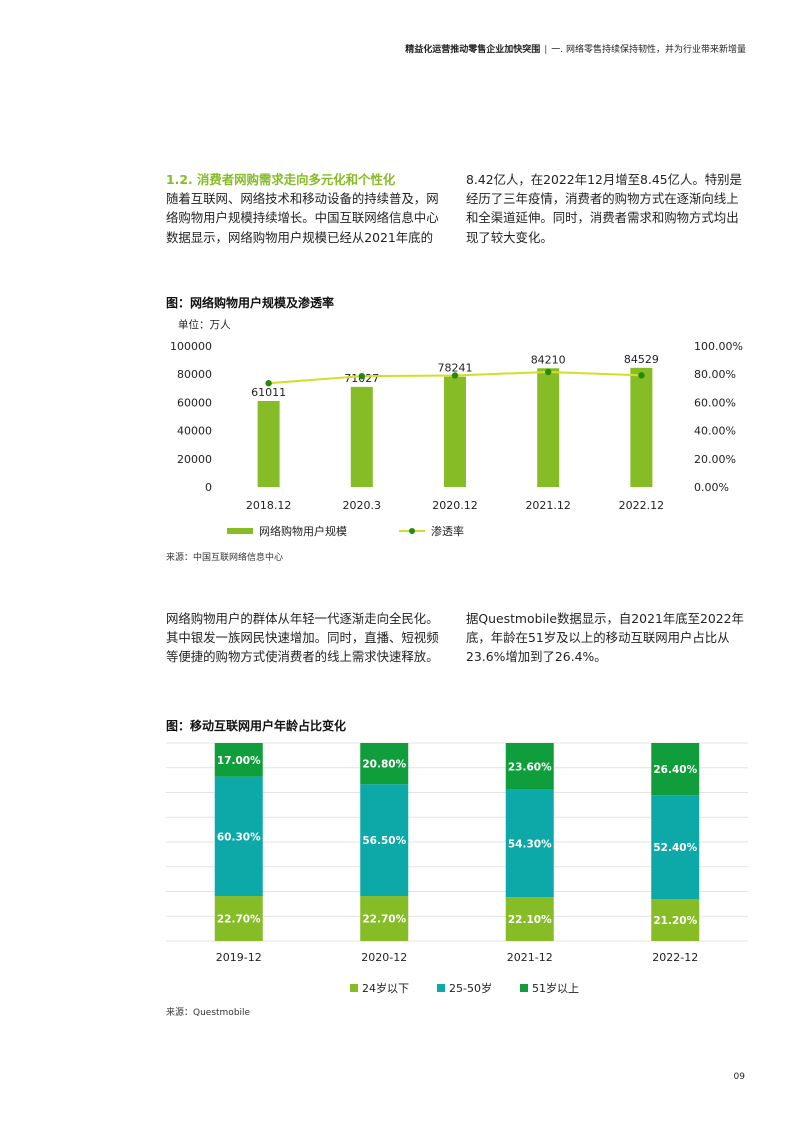 This screenshot has height=1122, width=793. Describe the element at coordinates (250, 303) in the screenshot. I see `figure1-title: 图：网络购物用户规模及渗透率` at that location.